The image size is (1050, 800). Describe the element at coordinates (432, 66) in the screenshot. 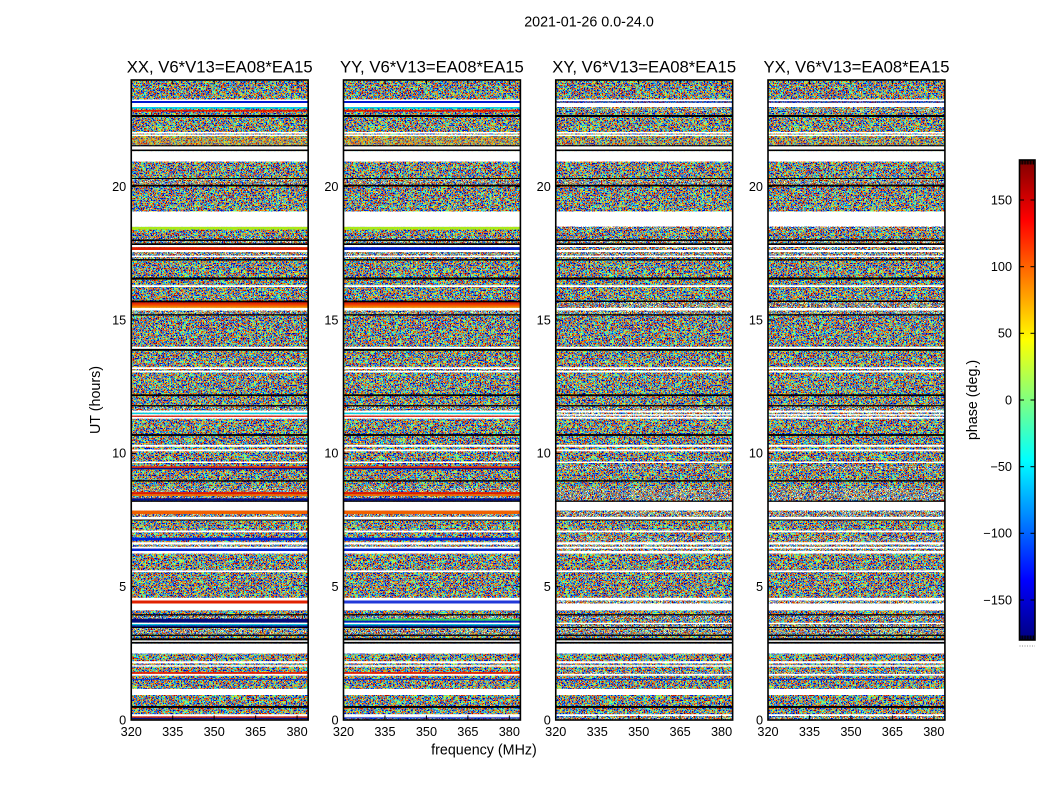

I see `svg-text: YY, V6*V13=EA08*EA15` at that location.